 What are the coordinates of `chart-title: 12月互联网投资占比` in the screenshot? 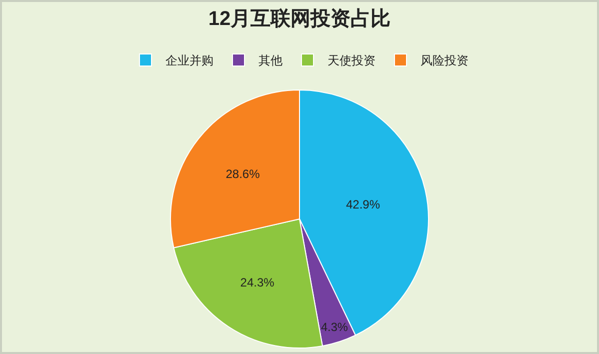 It's located at (299, 19).